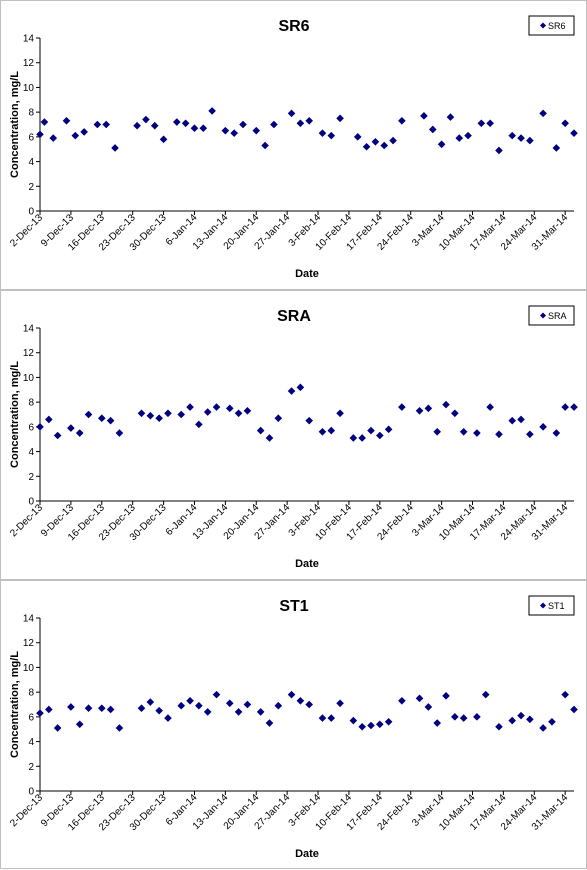 The image size is (587, 870). What do you see at coordinates (26, 520) in the screenshot?
I see `x-tick-label: 2-Dec-13` at bounding box center [26, 520].